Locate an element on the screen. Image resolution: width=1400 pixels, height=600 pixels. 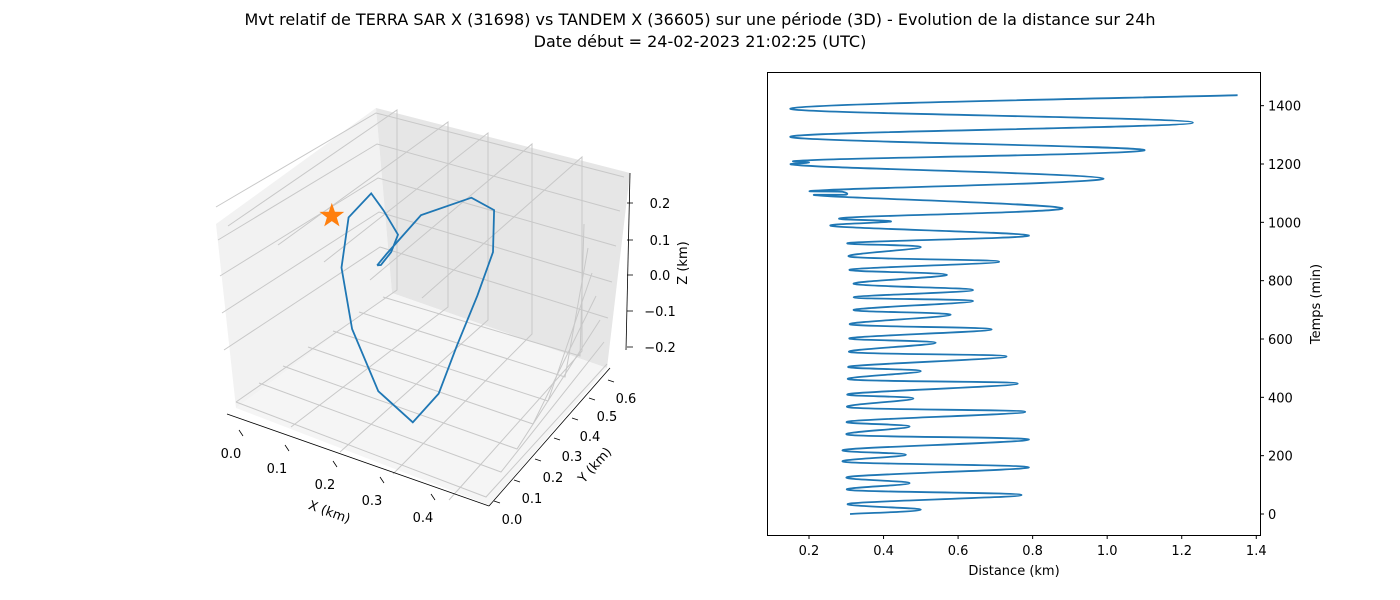
left-pane is located at coordinates (304, 258).